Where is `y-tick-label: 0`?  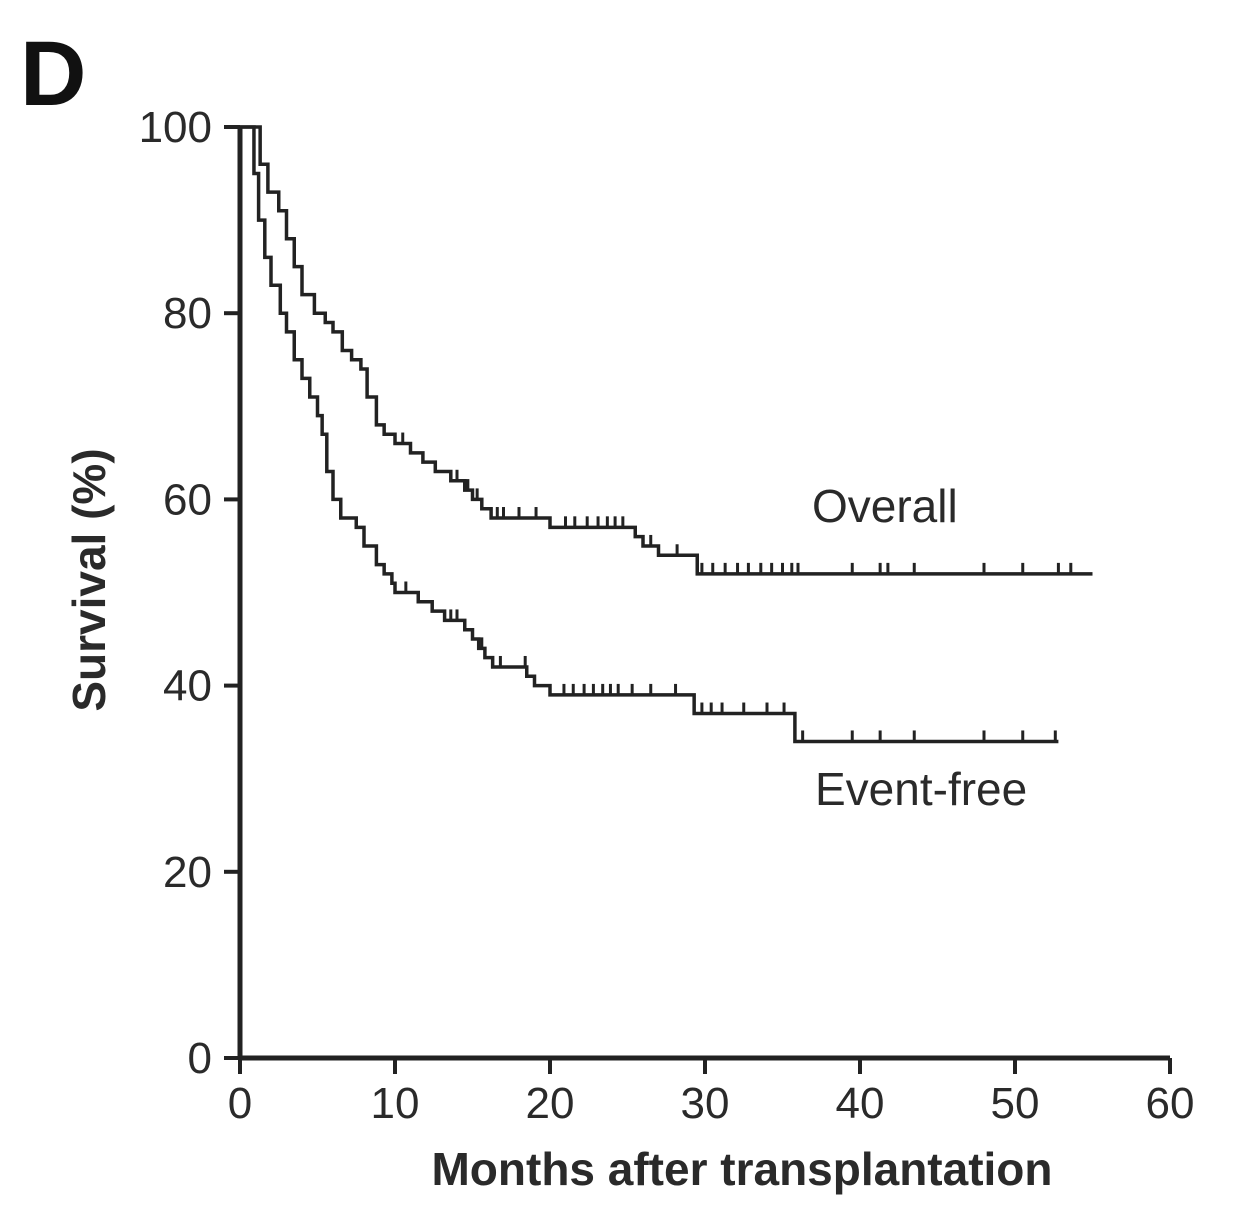
y-tick-label: 0 is located at coordinates (200, 1058).